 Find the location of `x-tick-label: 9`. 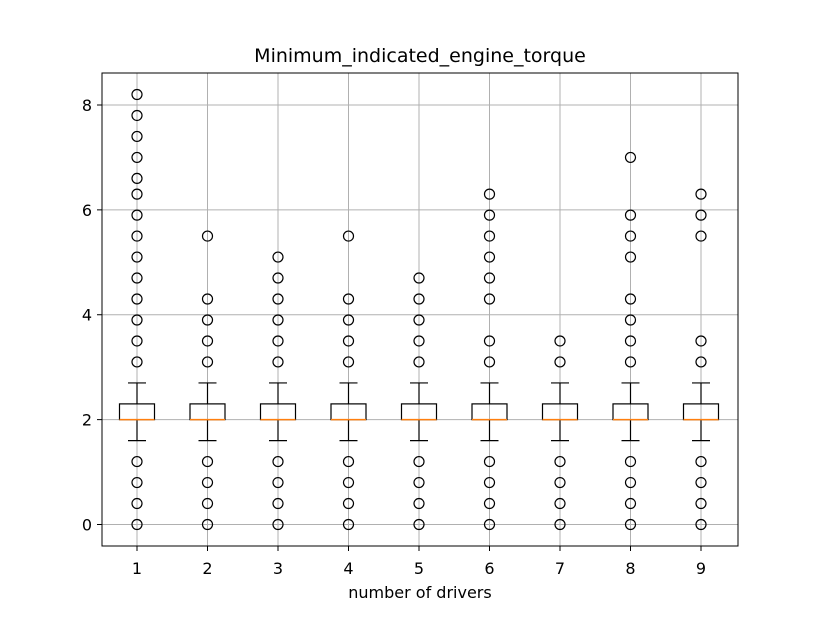

x-tick-label: 9 is located at coordinates (701, 568).